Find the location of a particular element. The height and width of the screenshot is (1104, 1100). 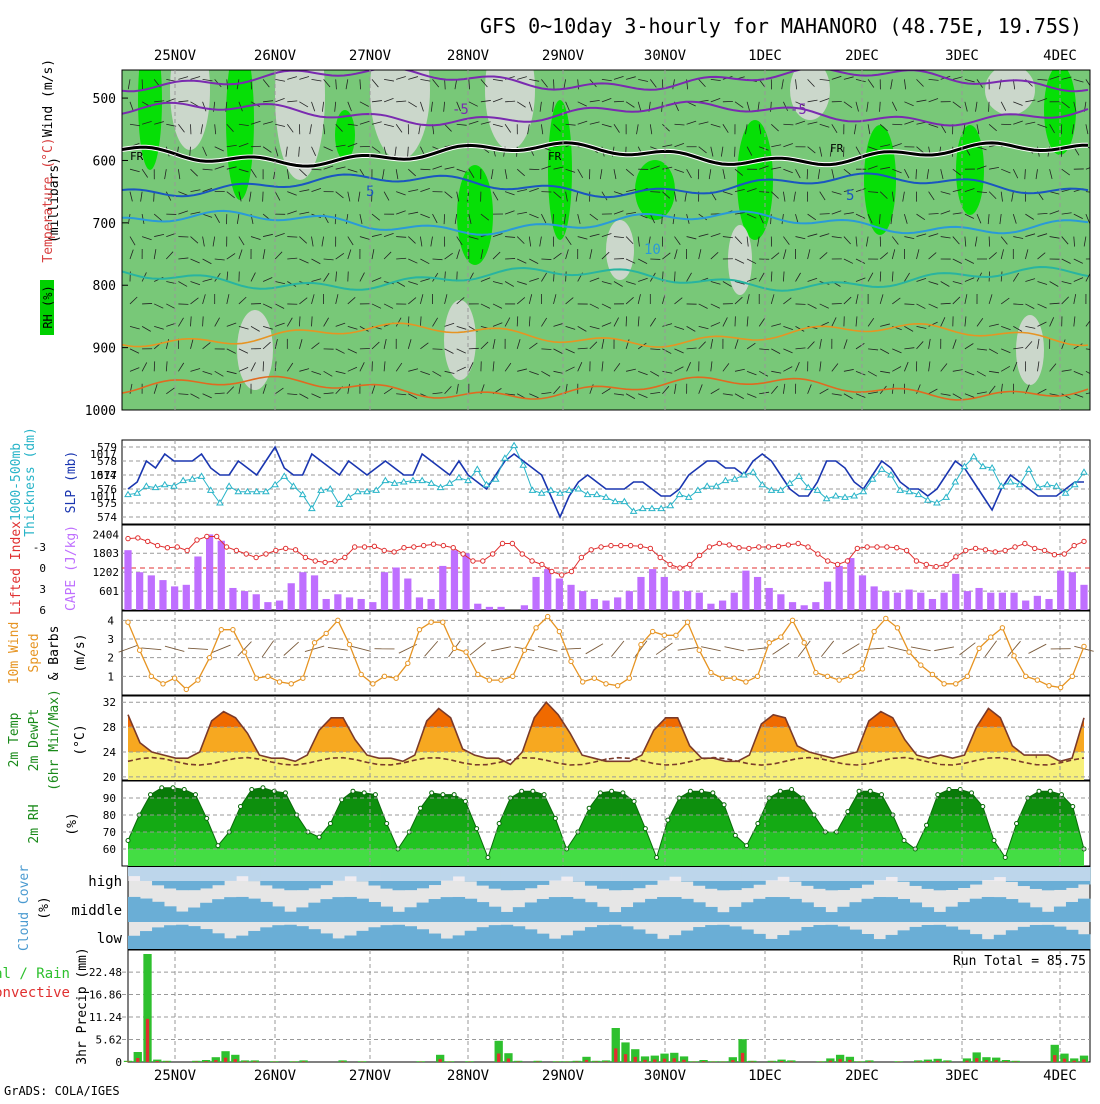

lifted-tick: 3 is located at coordinates (42, 589).